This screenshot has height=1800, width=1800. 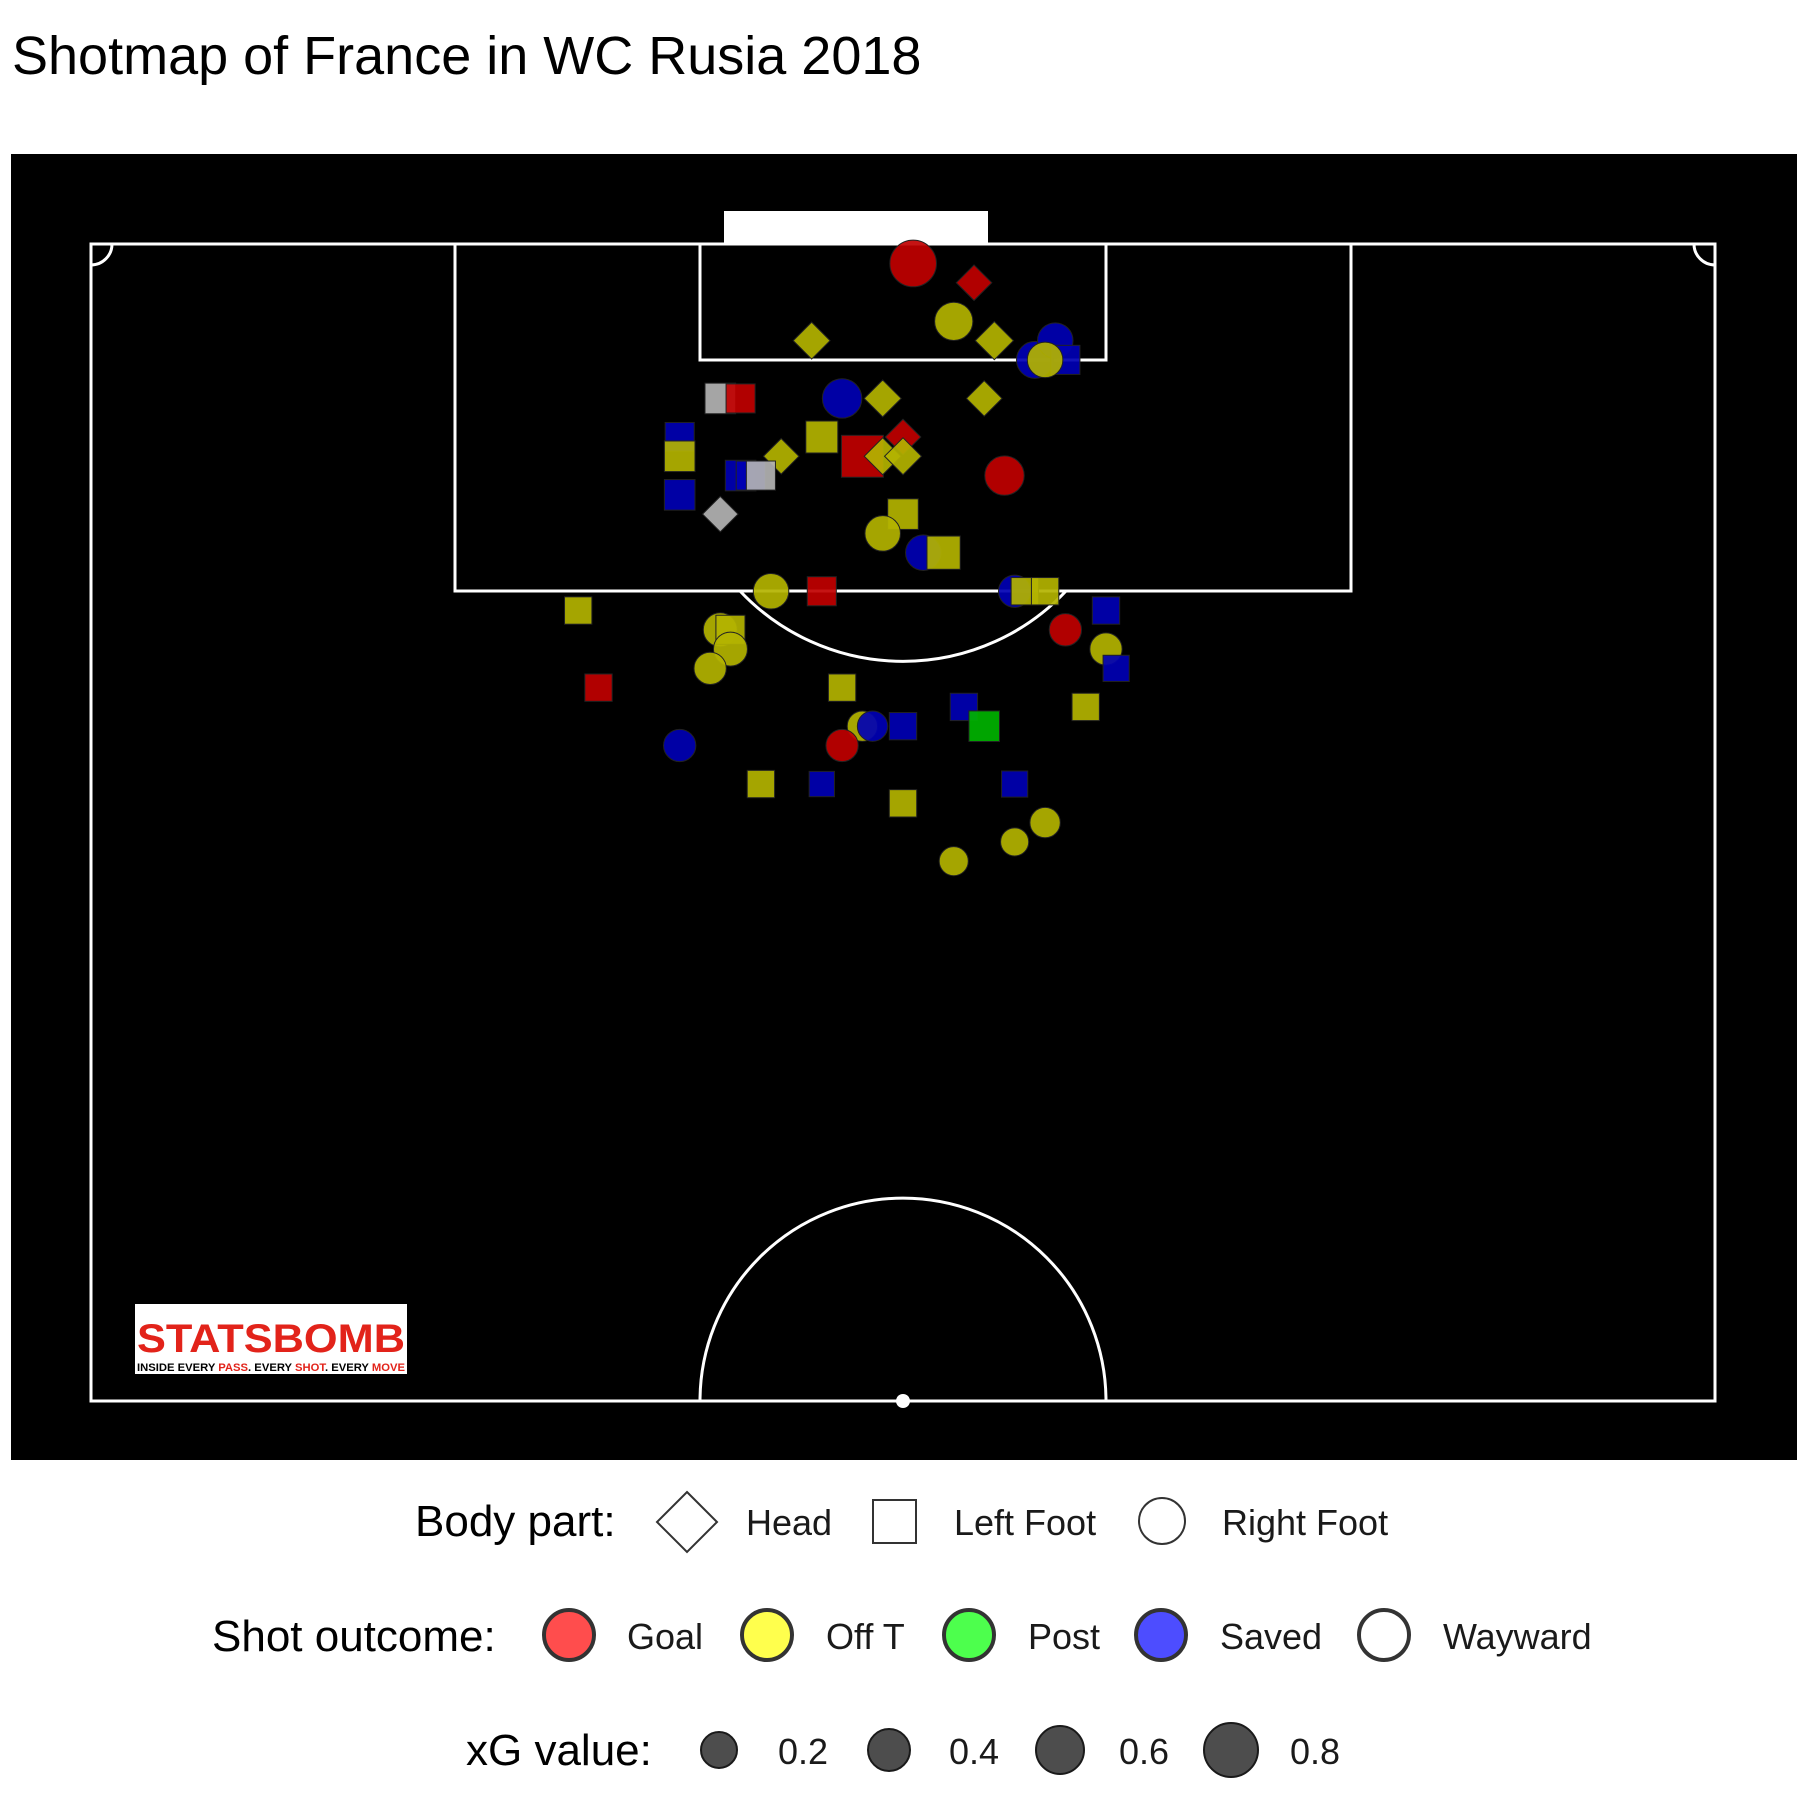 I want to click on logo-brand: STATSBOMB, so click(x=271, y=1339).